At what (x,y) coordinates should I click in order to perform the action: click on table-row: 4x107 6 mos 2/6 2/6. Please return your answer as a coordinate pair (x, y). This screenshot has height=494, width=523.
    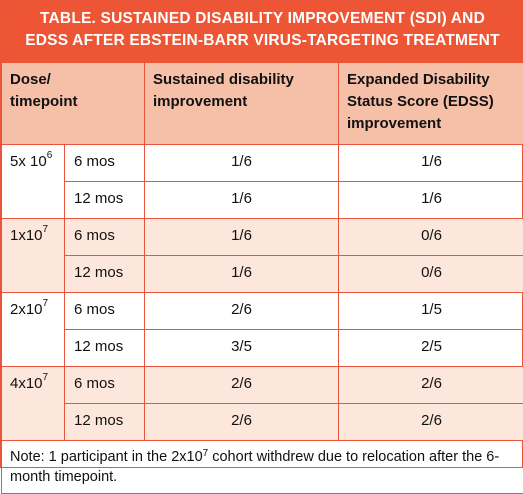
    Looking at the image, I should click on (262, 385).